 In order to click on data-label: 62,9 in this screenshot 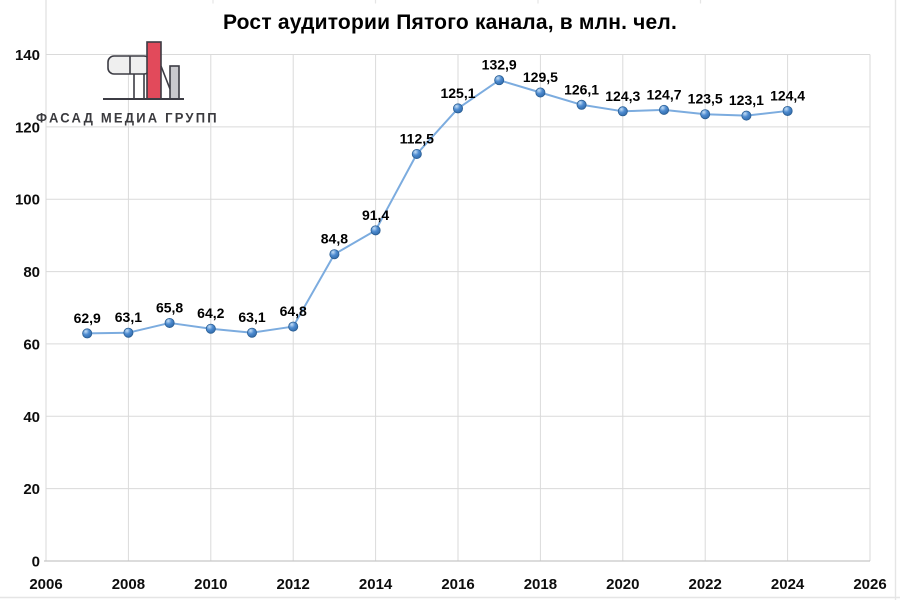, I will do `click(87, 318)`.